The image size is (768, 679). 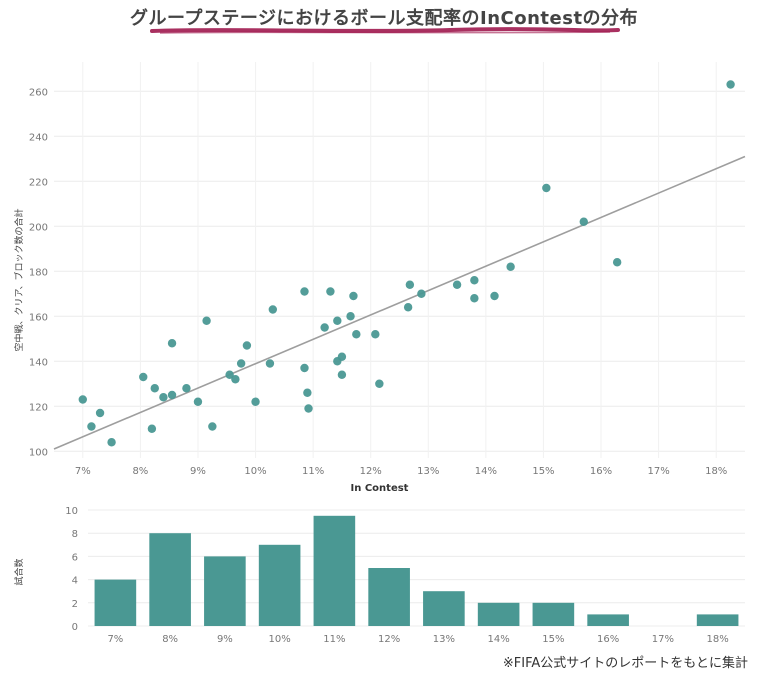 What do you see at coordinates (38, 272) in the screenshot?
I see `y-tick-label: 180` at bounding box center [38, 272].